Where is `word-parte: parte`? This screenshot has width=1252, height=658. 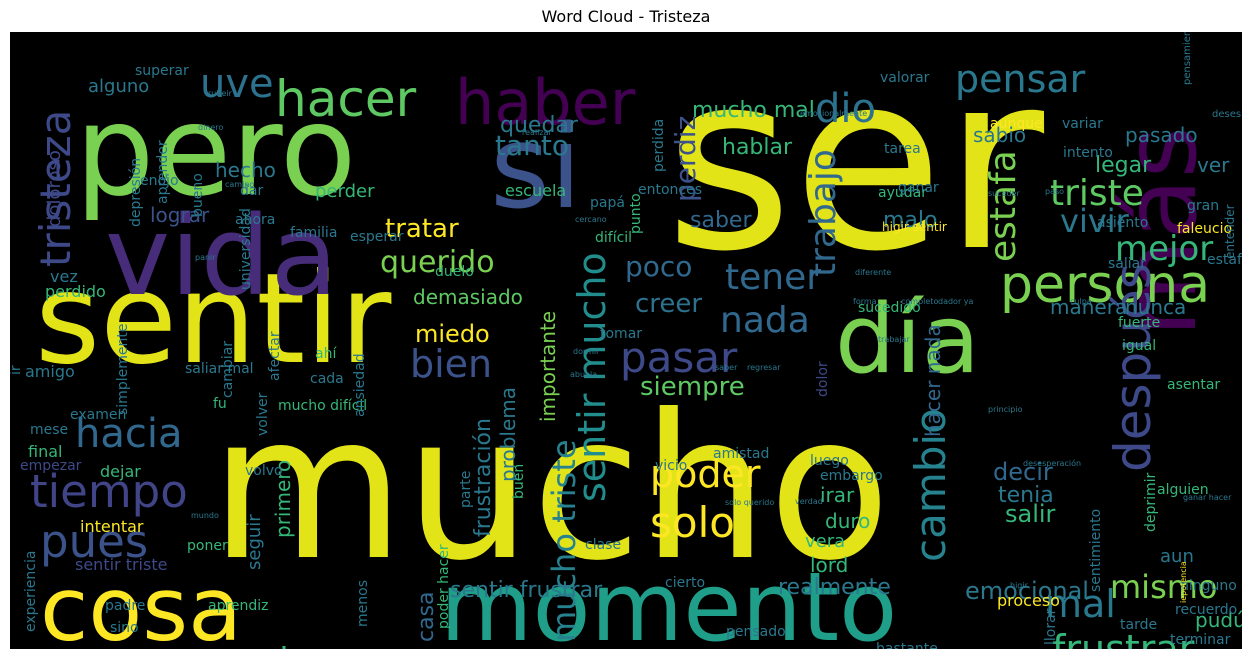
word-parte: parte is located at coordinates (466, 489).